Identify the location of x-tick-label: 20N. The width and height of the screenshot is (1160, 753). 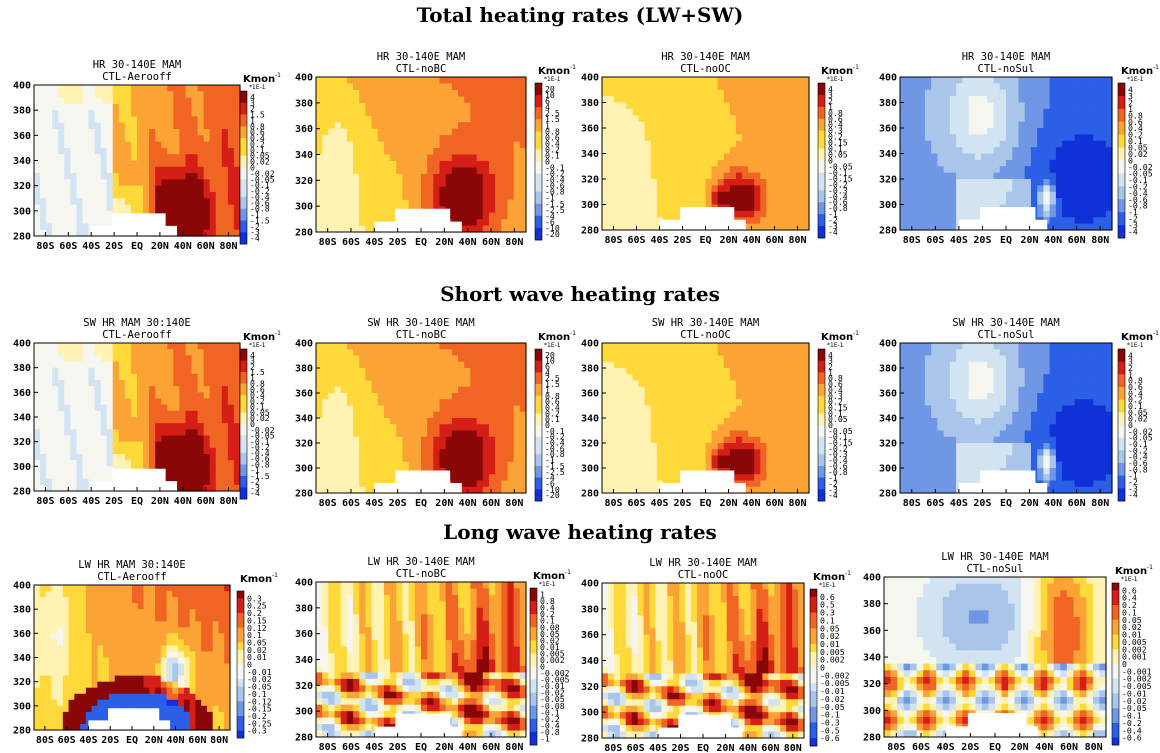
(444, 242).